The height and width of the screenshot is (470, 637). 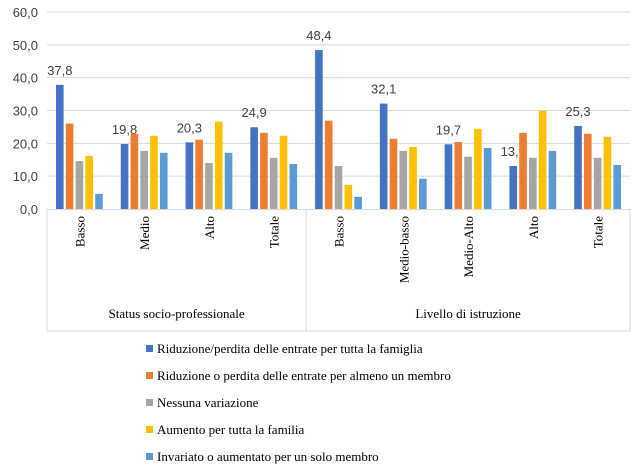 I want to click on data-label: 19,8, so click(x=124, y=129).